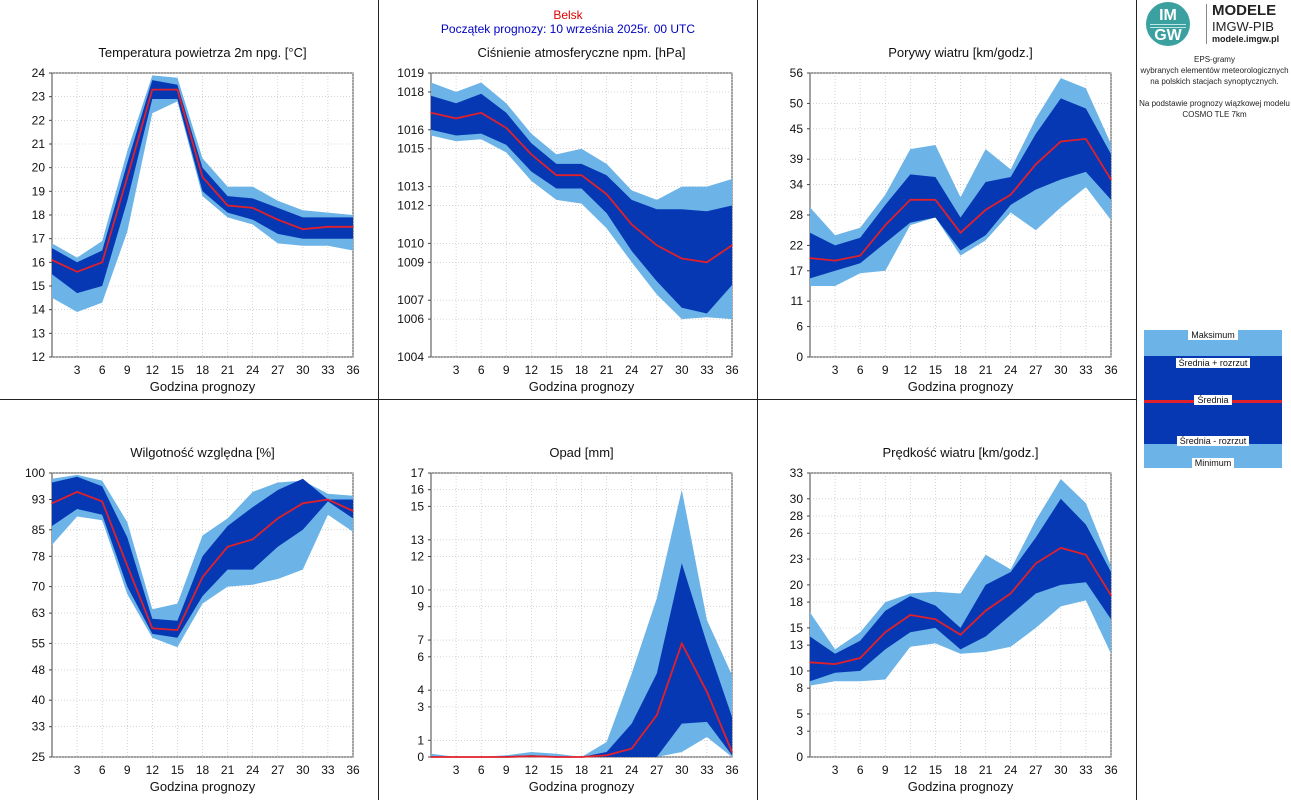  What do you see at coordinates (797, 628) in the screenshot?
I see `y-tick-label: 15` at bounding box center [797, 628].